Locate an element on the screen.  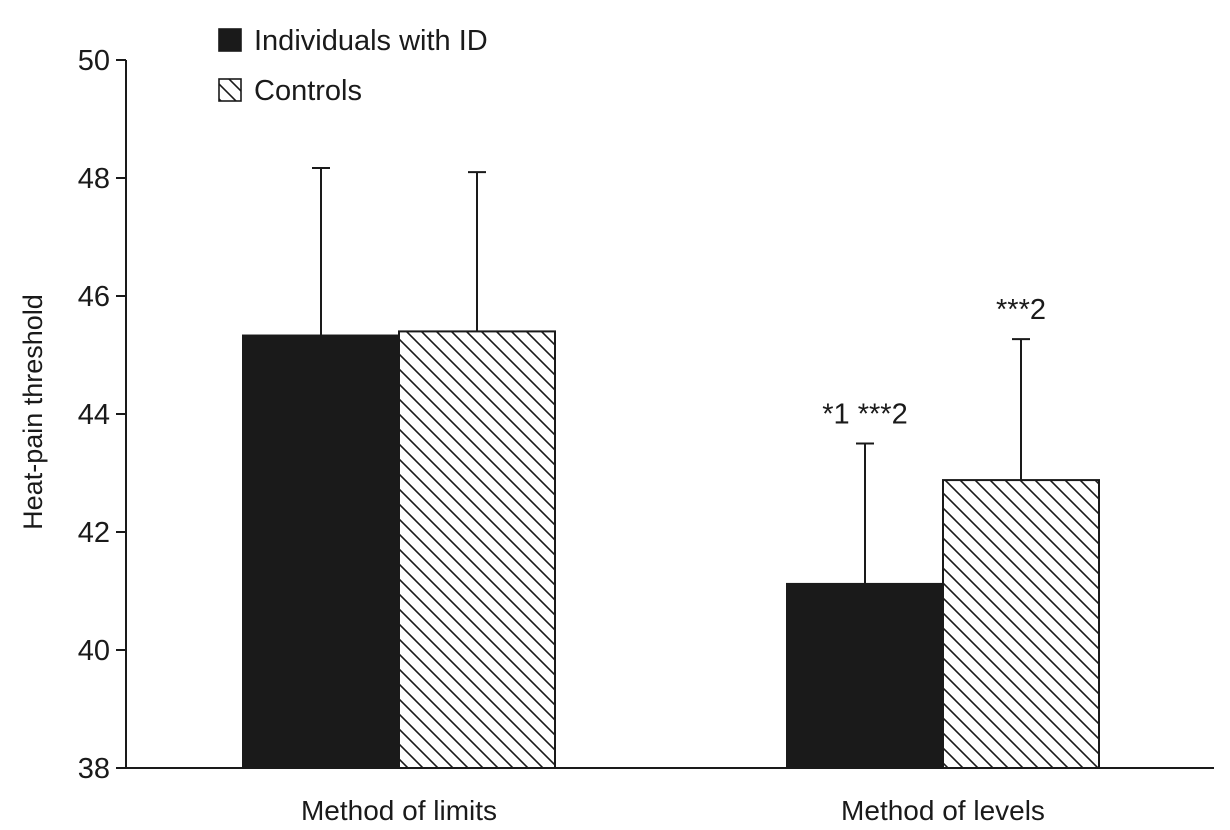
y-tick-label: 40 is located at coordinates (94, 651).